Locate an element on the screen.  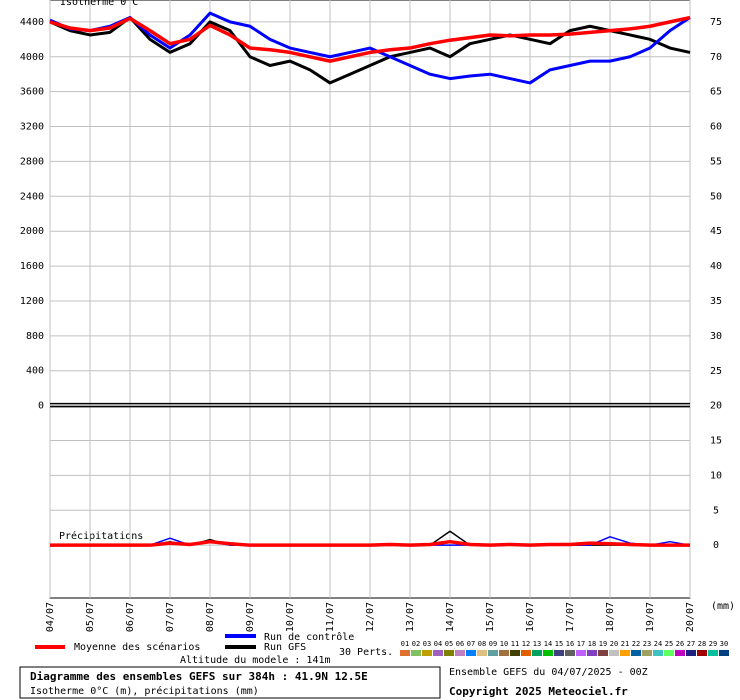
y-tick-label: 3200 is located at coordinates (32, 127).